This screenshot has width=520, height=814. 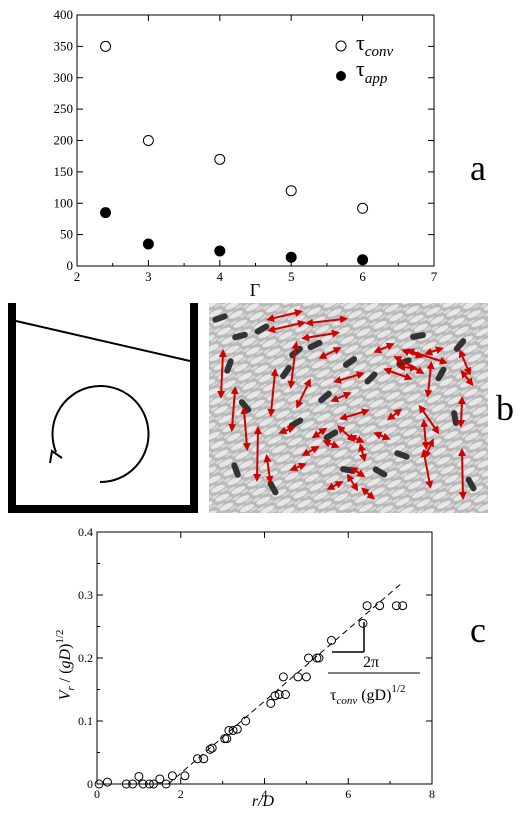 What do you see at coordinates (64, 45) in the screenshot?
I see `y-tick-label: 350` at bounding box center [64, 45].